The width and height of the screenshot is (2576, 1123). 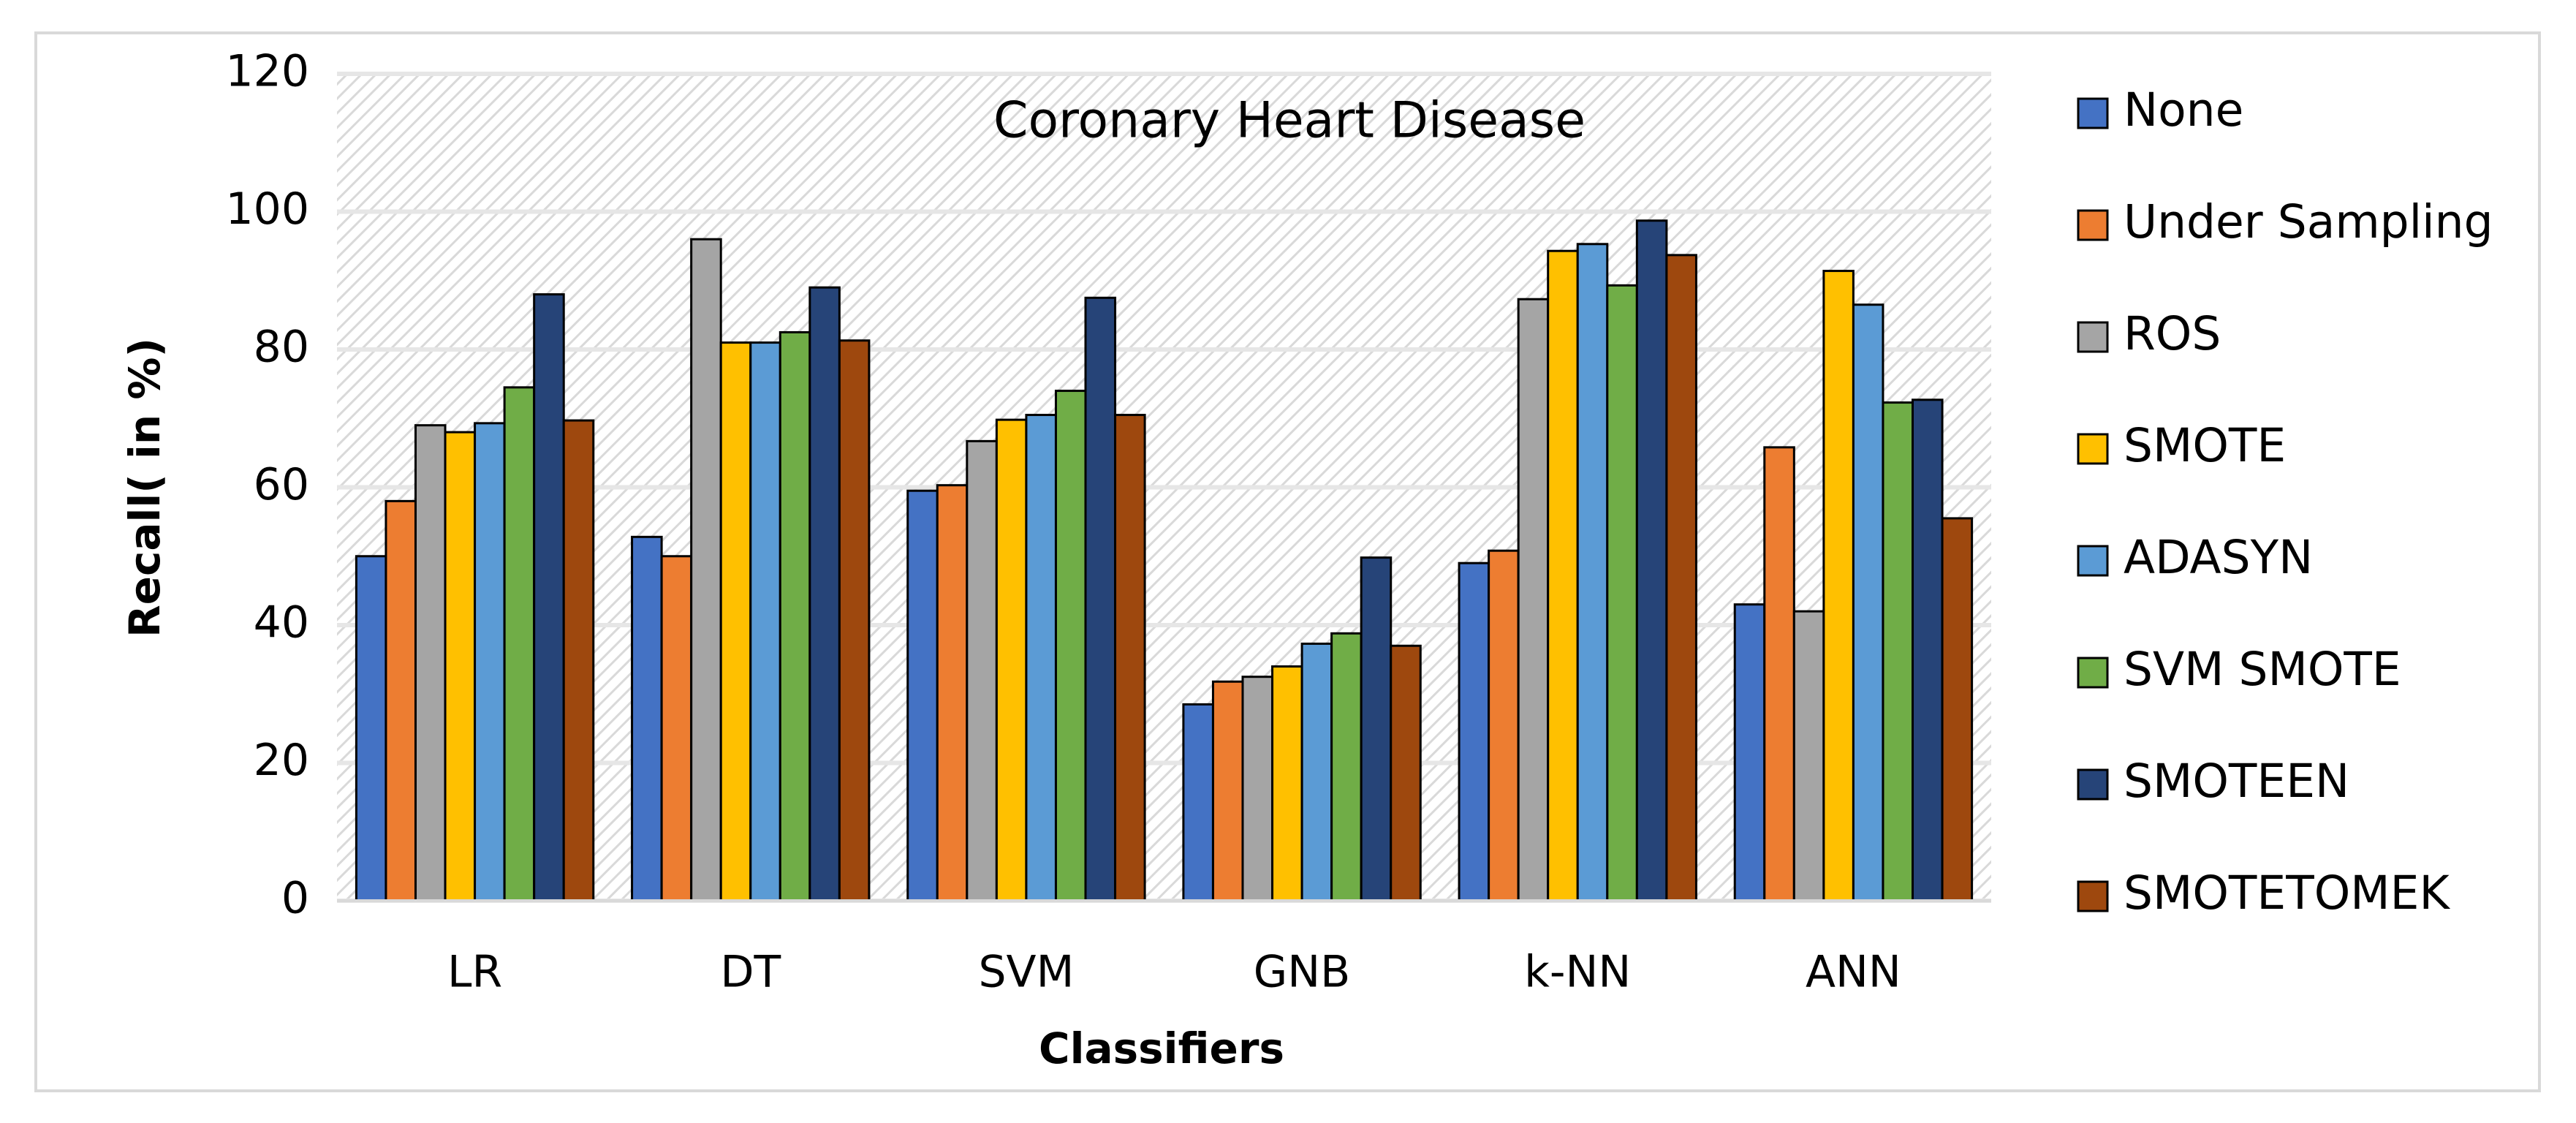 What do you see at coordinates (267, 209) in the screenshot?
I see `y-tick-label: 100` at bounding box center [267, 209].